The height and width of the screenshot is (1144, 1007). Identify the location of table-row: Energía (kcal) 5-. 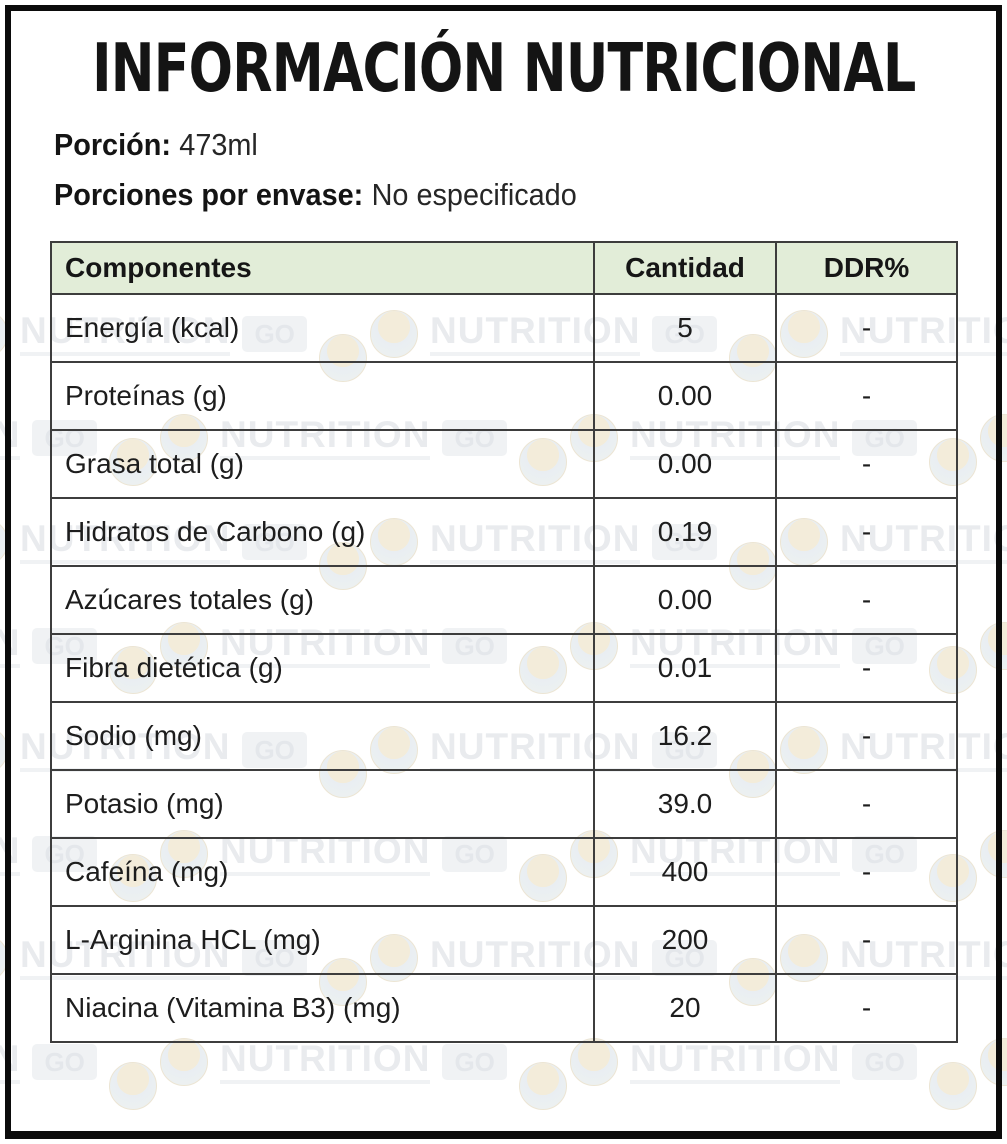
(504, 328).